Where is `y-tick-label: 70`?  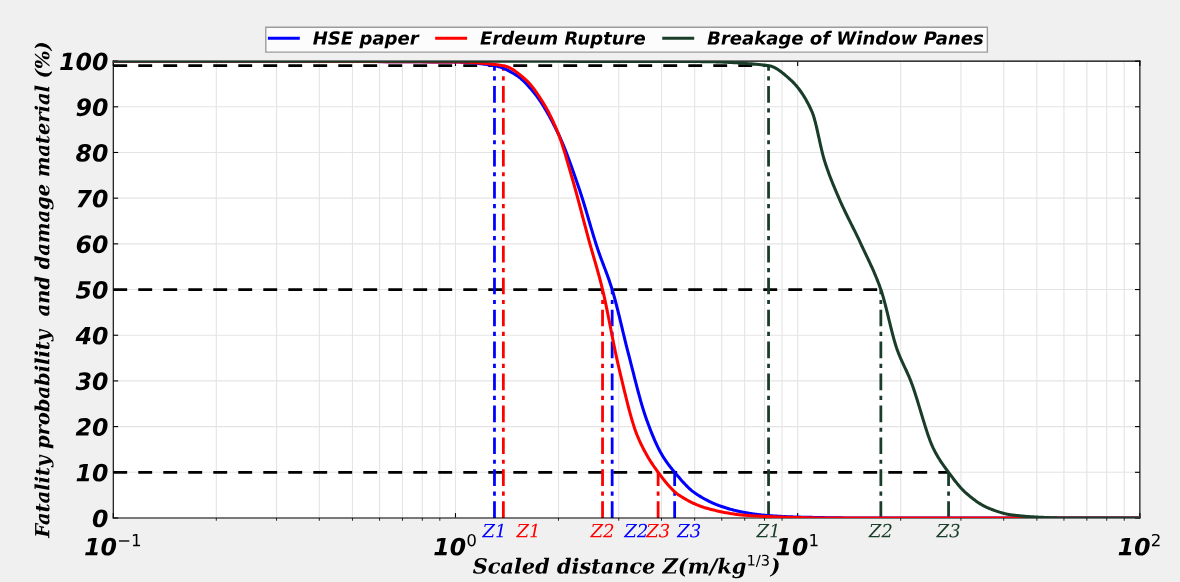
y-tick-label: 70 is located at coordinates (92, 198).